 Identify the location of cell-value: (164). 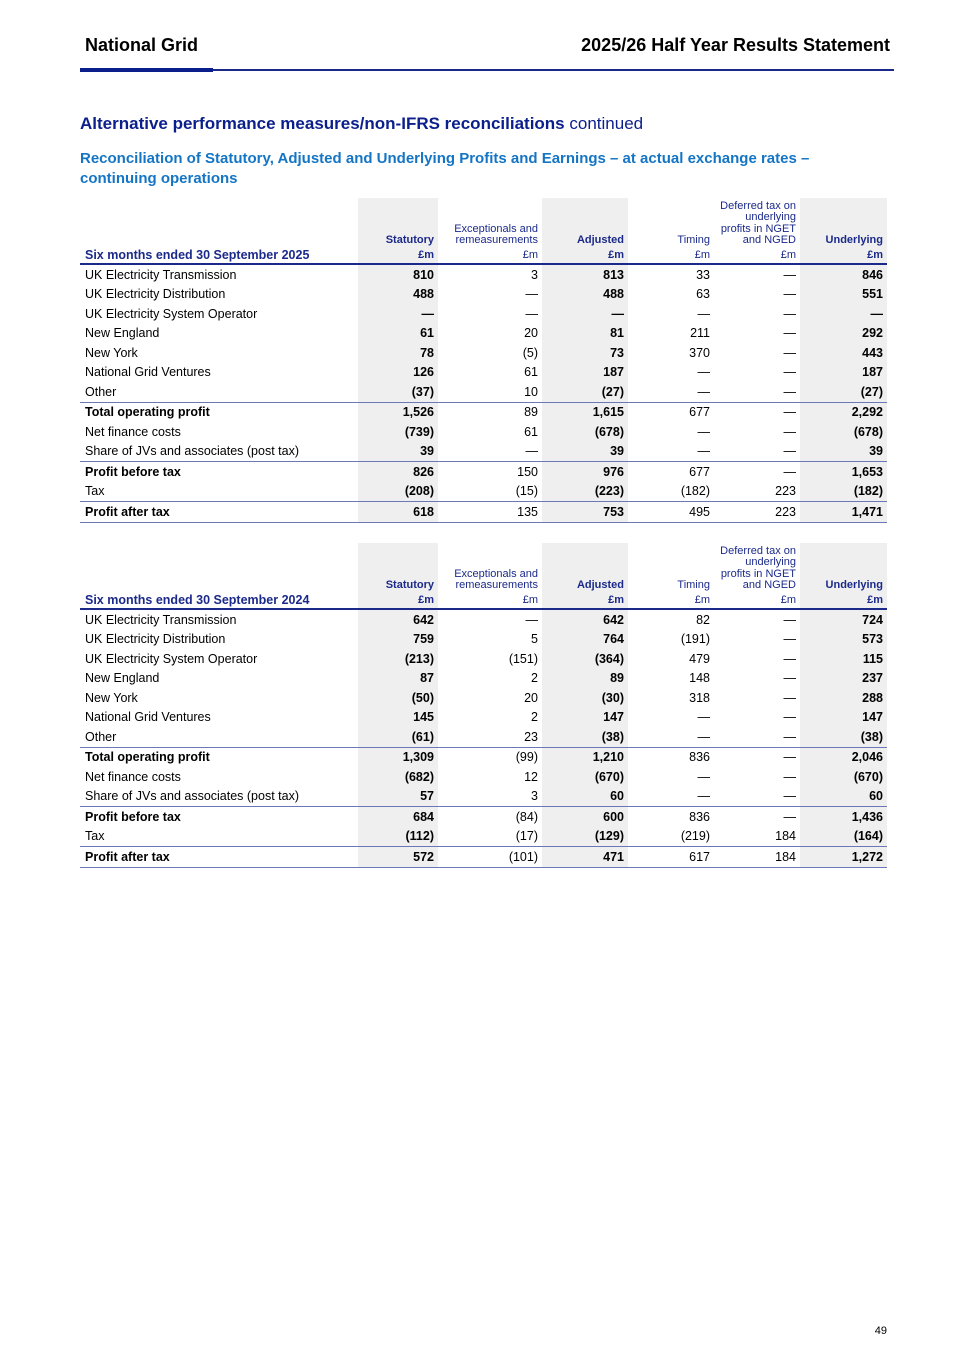
(843, 836).